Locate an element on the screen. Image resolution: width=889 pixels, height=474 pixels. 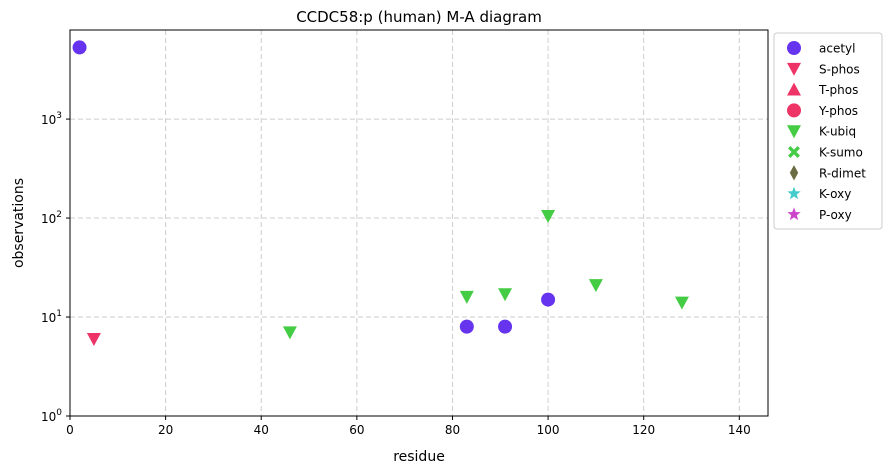
x-tick-label: 80 is located at coordinates (452, 430).